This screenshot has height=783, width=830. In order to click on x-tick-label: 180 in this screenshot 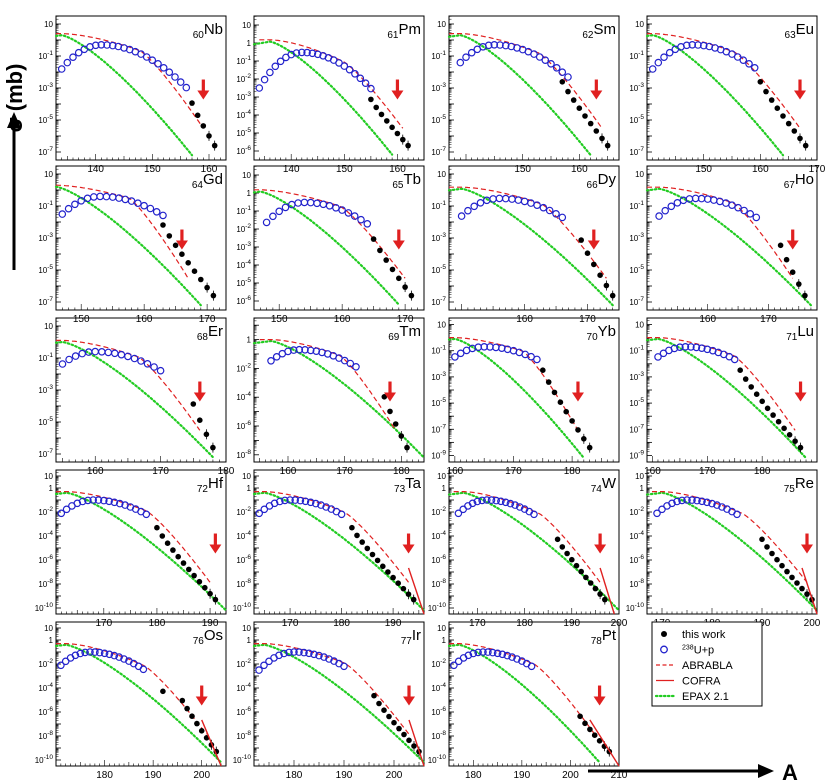, I will do `click(572, 471)`.